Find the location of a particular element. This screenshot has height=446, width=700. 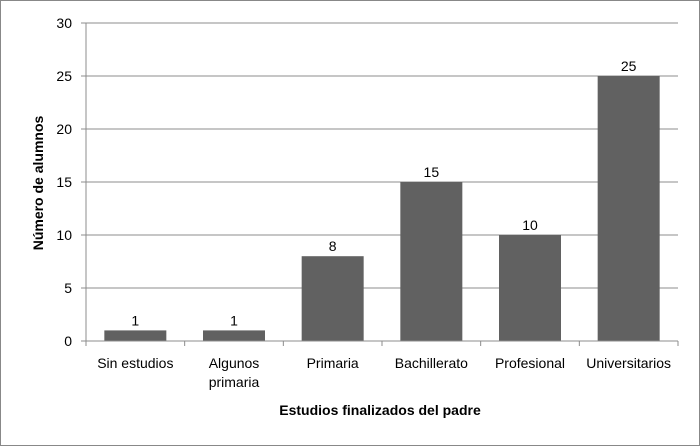

y-tick-label: 10 is located at coordinates (64, 235).